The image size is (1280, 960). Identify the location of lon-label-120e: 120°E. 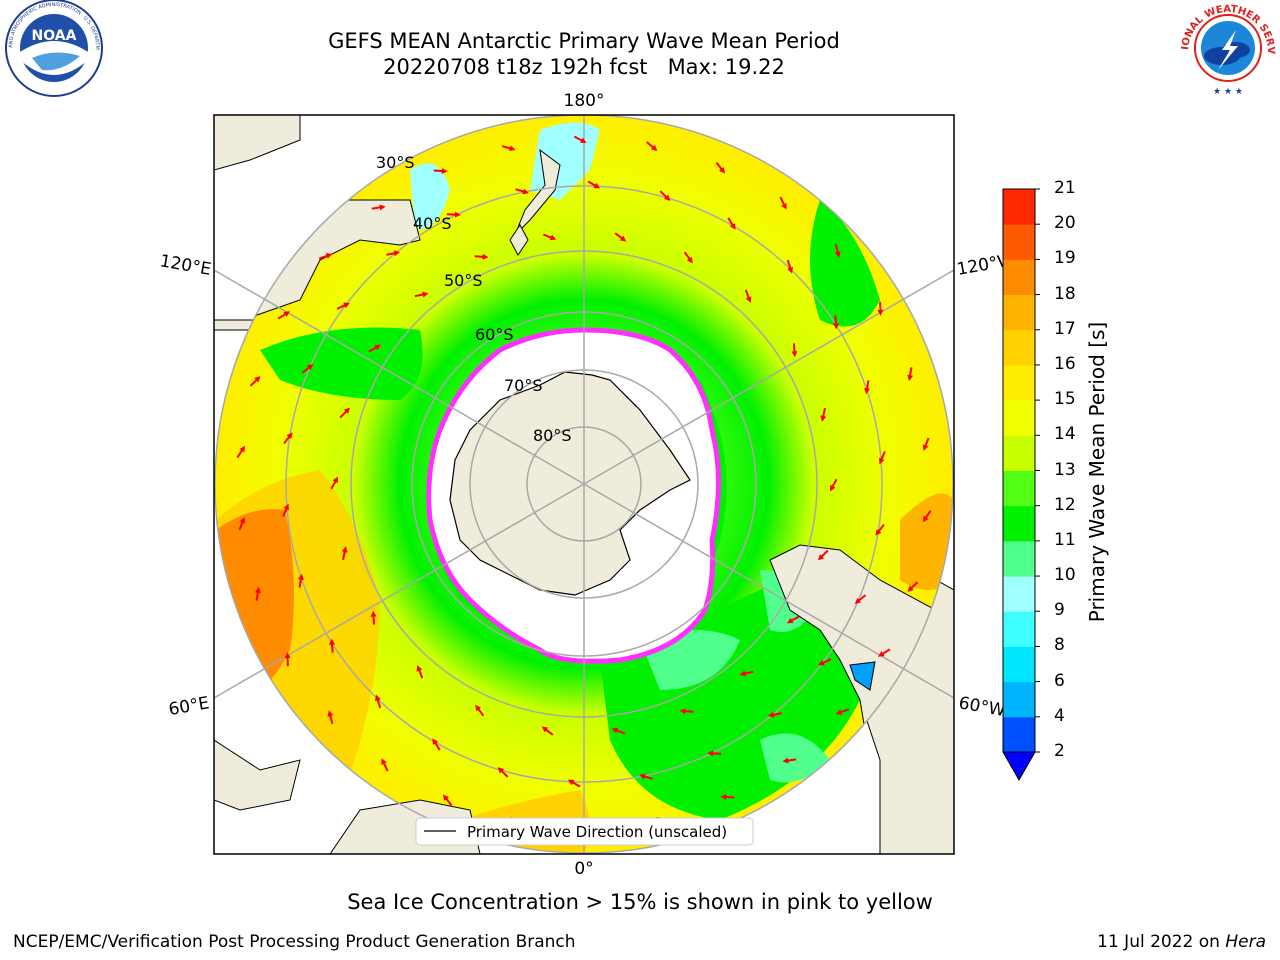
(185, 265).